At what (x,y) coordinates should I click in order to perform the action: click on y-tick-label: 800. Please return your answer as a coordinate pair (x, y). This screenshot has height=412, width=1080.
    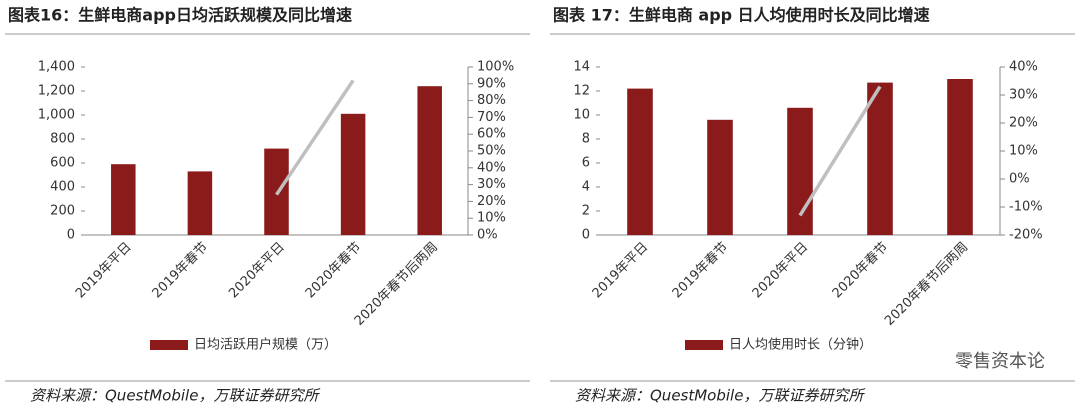
    Looking at the image, I should click on (62, 139).